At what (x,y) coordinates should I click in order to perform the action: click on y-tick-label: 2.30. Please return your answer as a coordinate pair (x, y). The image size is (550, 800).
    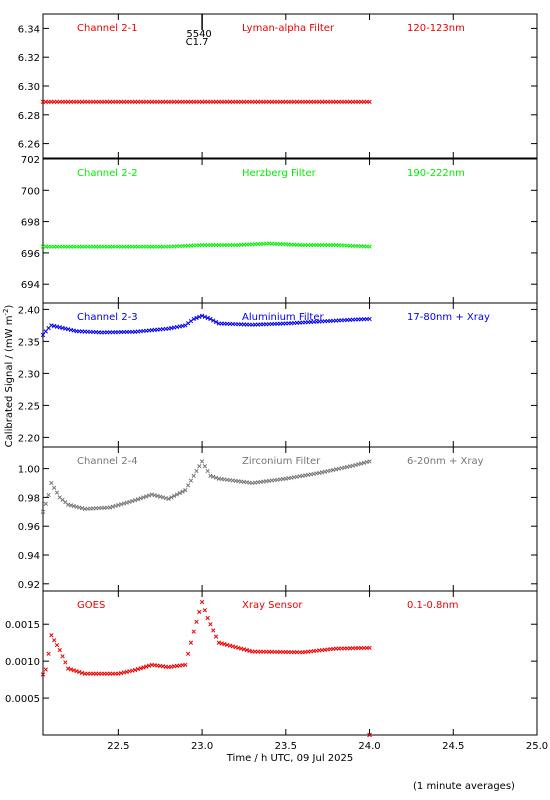
    Looking at the image, I should click on (29, 374).